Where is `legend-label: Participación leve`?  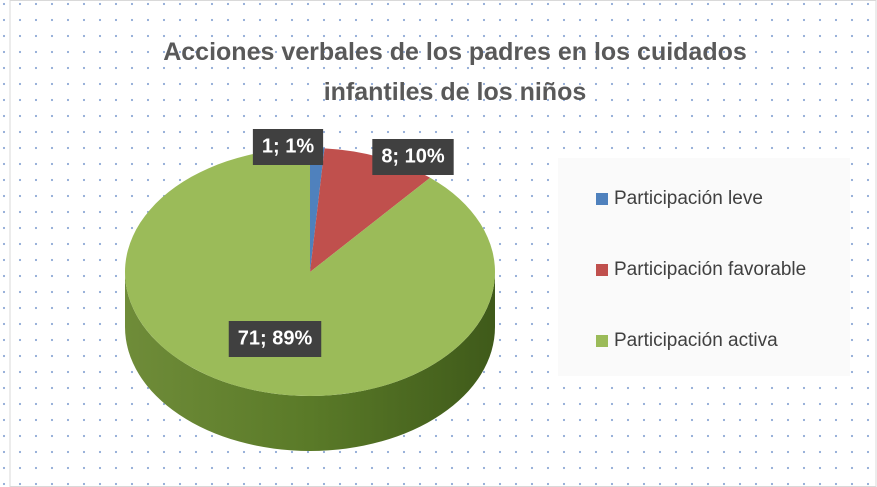
legend-label: Participación leve is located at coordinates (688, 198).